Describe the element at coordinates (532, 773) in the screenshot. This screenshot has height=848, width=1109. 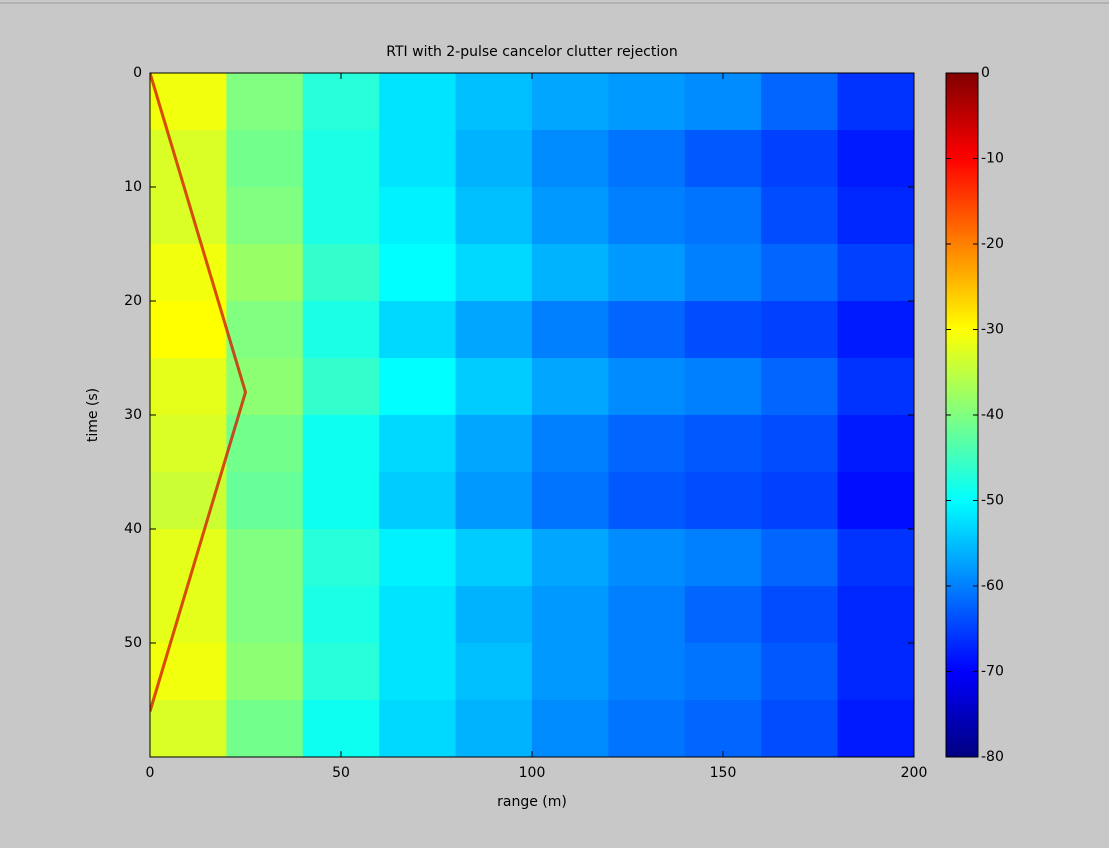
I see `x-tick-label: 100` at that location.